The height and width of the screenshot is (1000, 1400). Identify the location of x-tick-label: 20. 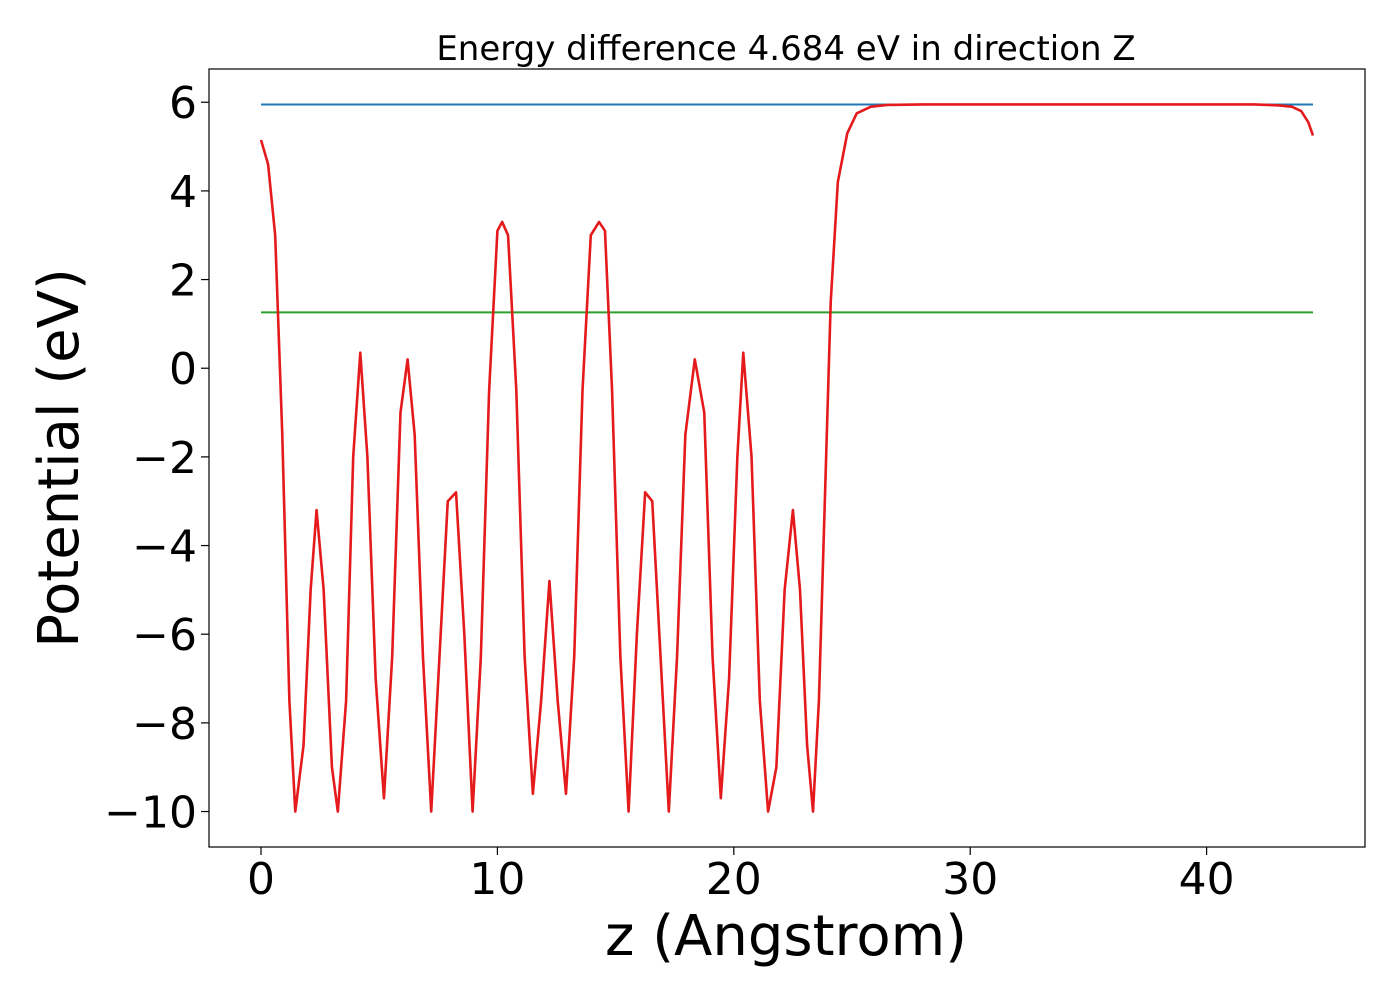
(734, 879).